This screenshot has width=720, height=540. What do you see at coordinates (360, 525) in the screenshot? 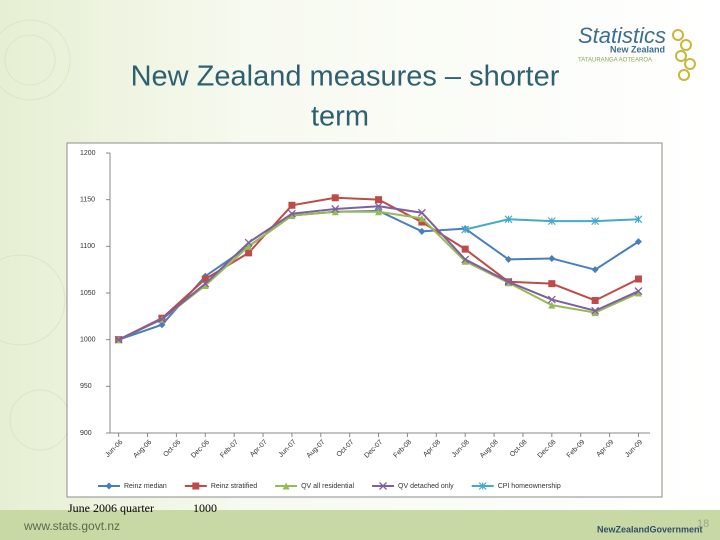
I see `footer-band` at bounding box center [360, 525].